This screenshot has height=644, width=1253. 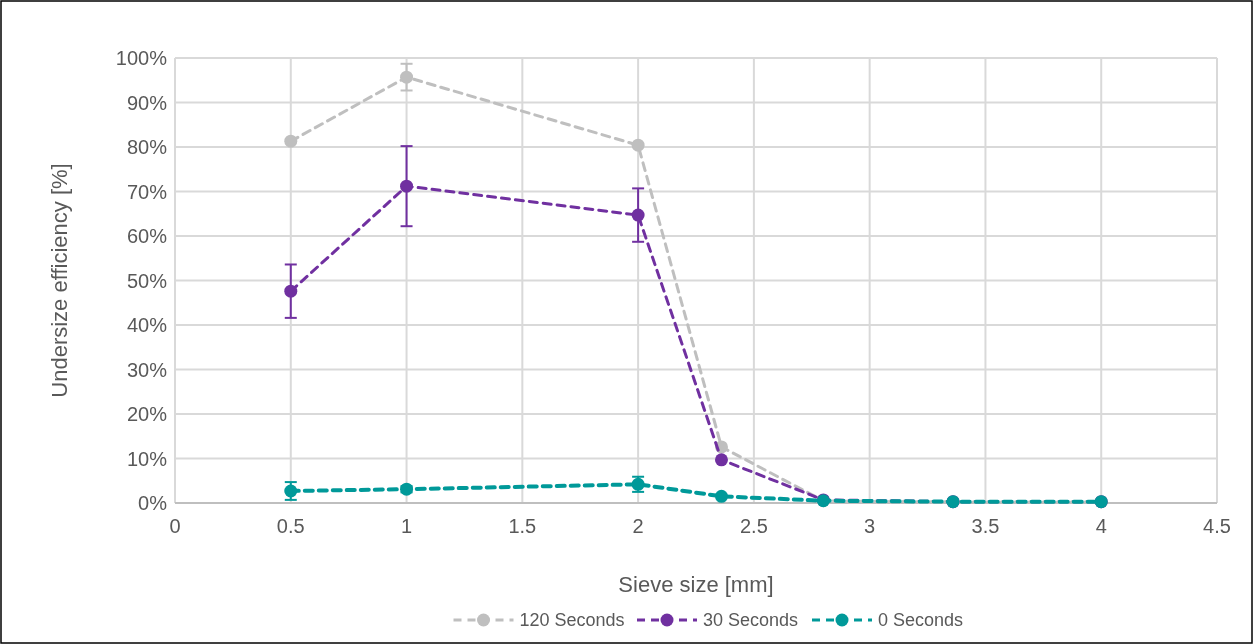 What do you see at coordinates (147, 325) in the screenshot?
I see `y-tick-label: 40%` at bounding box center [147, 325].